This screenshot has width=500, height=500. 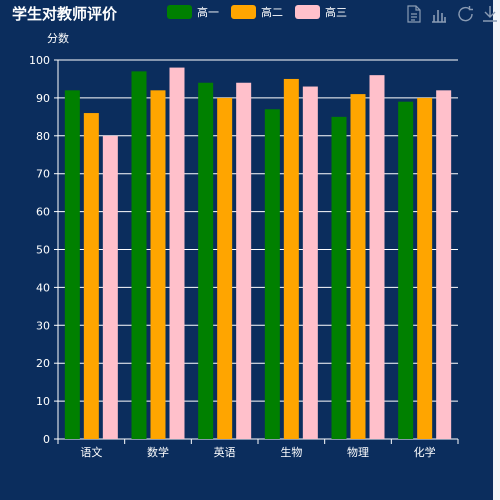 What do you see at coordinates (465, 14) in the screenshot?
I see `restore-icon` at bounding box center [465, 14].